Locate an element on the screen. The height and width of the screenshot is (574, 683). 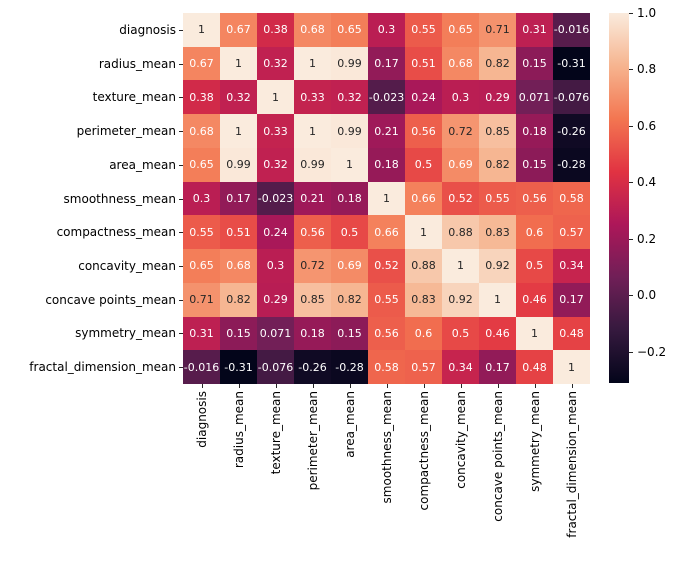
cell-value: 0.67 is located at coordinates (238, 30).